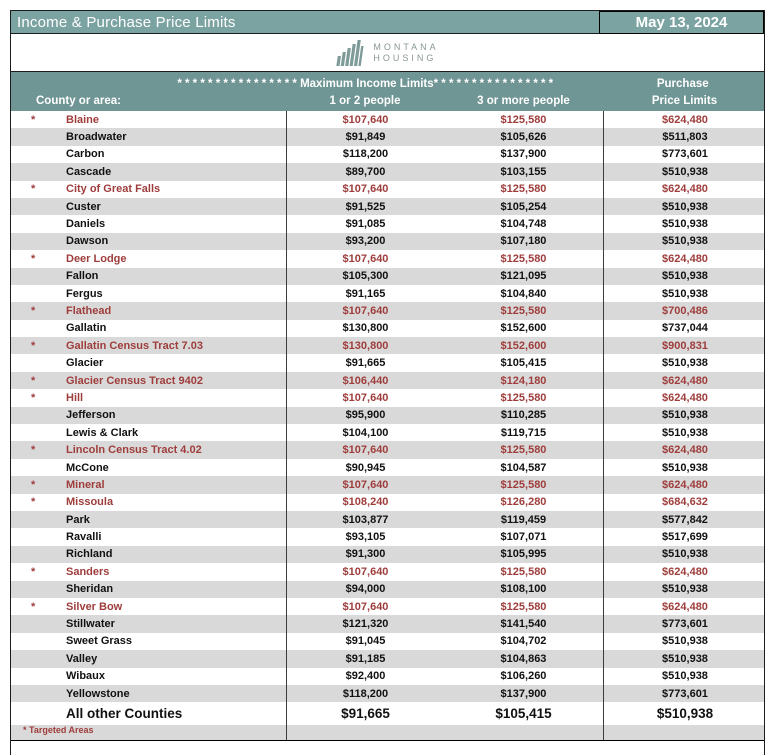 Image resolution: width=774 pixels, height=755 pixels. What do you see at coordinates (89, 310) in the screenshot?
I see `county-name: Flathead` at bounding box center [89, 310].